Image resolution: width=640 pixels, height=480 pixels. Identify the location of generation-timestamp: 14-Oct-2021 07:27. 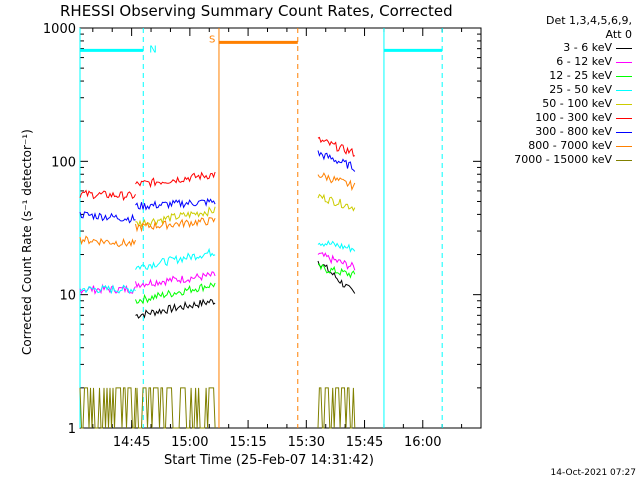
(593, 473).